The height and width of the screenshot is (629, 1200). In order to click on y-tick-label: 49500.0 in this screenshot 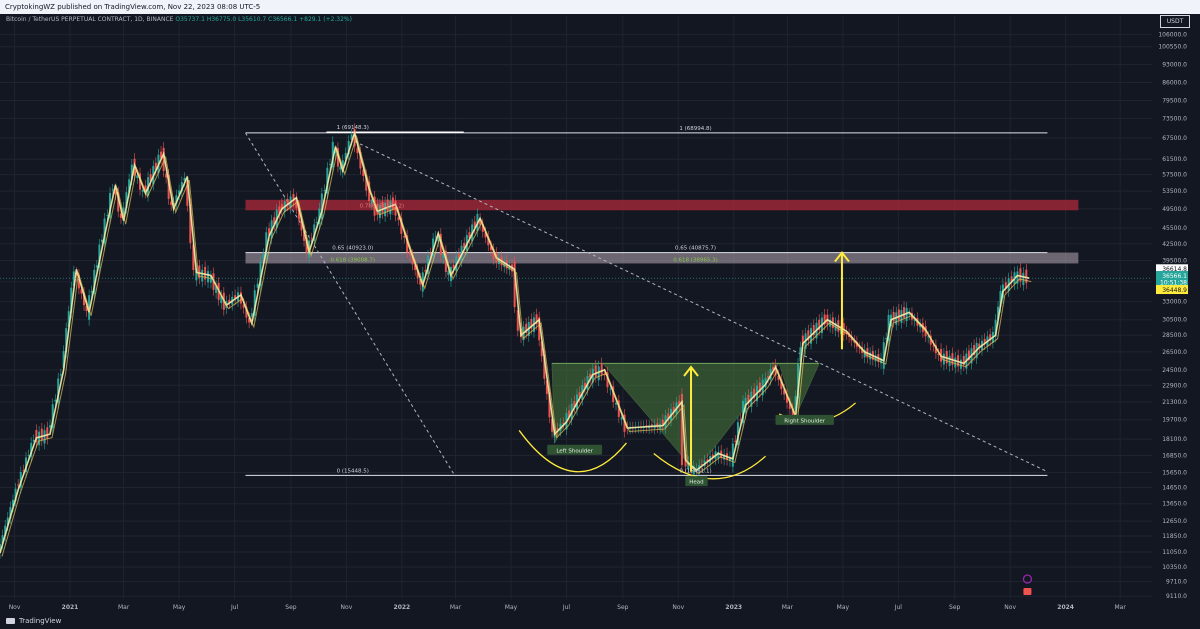, I will do `click(1174, 209)`.